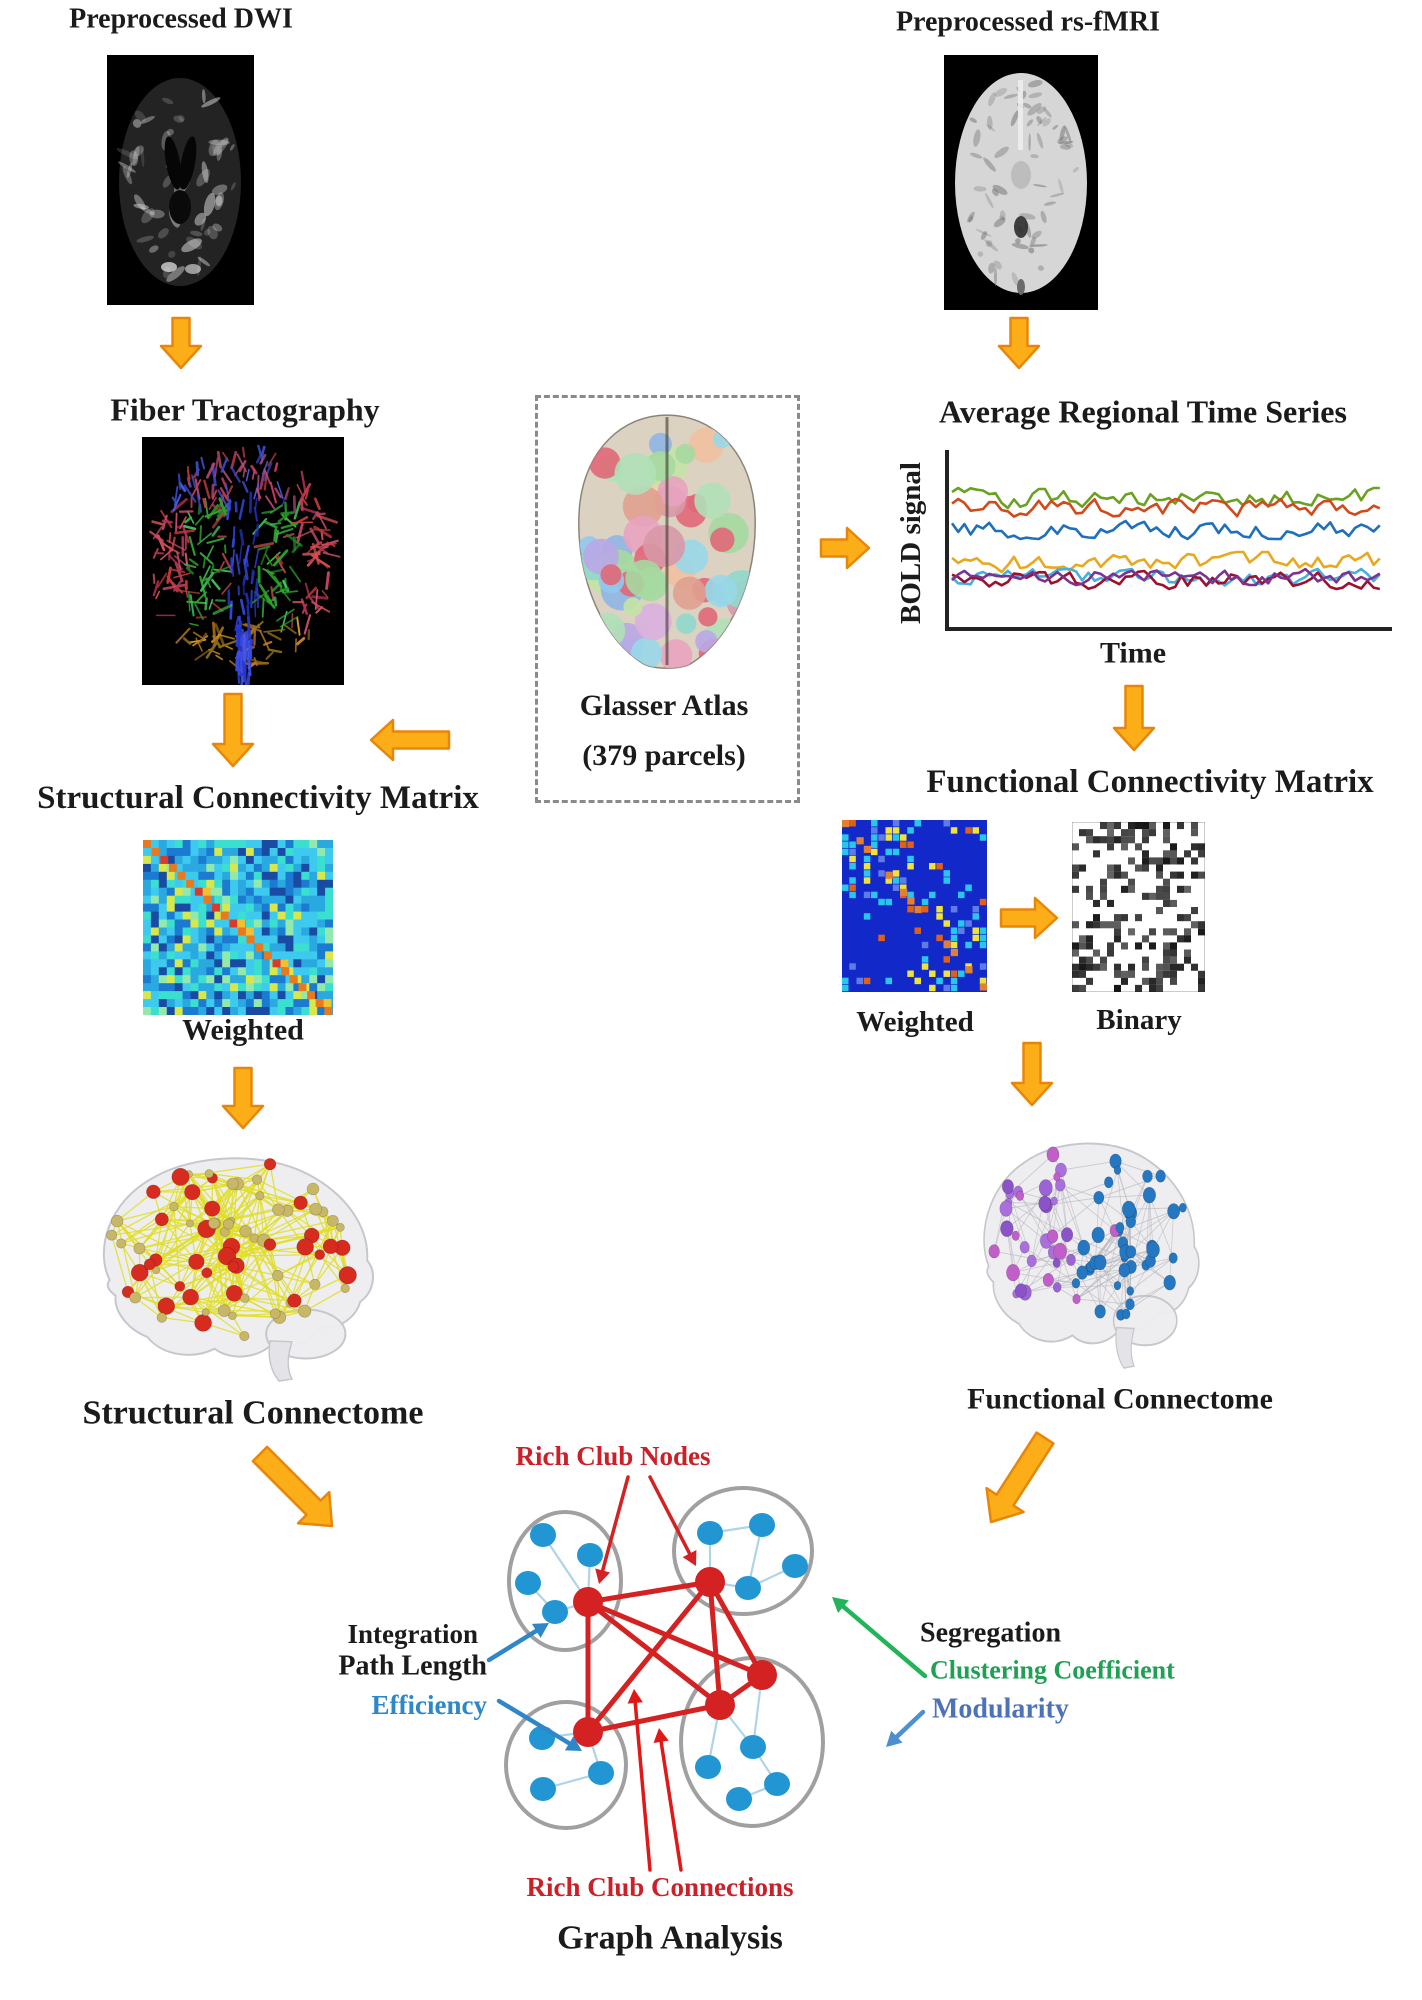 Image resolution: width=1422 pixels, height=2000 pixels. I want to click on functional-connectome-image, so click(1091, 1255).